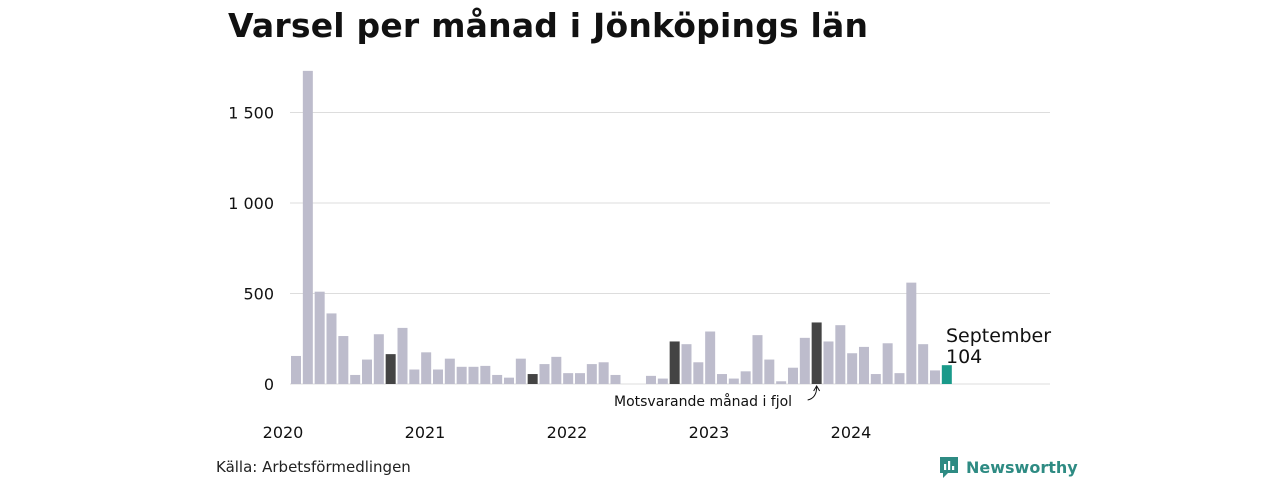 This screenshot has width=1280, height=480. Describe the element at coordinates (1022, 467) in the screenshot. I see `brand-name: Newsworthy` at that location.